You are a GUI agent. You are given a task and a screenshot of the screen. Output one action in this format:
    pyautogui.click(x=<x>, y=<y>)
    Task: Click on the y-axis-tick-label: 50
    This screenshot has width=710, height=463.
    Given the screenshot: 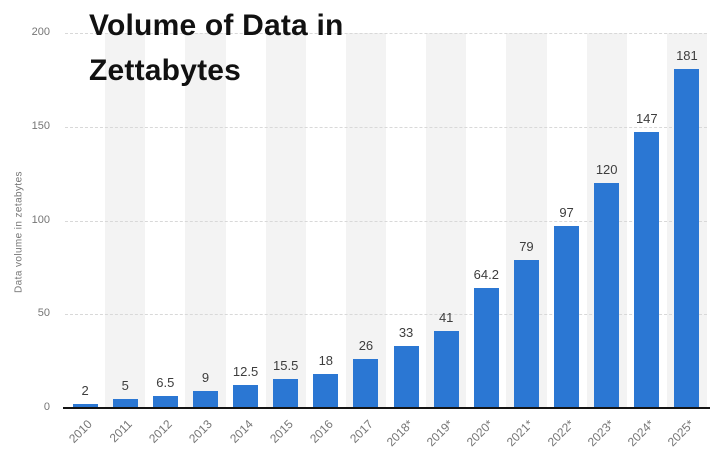 What is the action you would take?
    pyautogui.click(x=43, y=313)
    